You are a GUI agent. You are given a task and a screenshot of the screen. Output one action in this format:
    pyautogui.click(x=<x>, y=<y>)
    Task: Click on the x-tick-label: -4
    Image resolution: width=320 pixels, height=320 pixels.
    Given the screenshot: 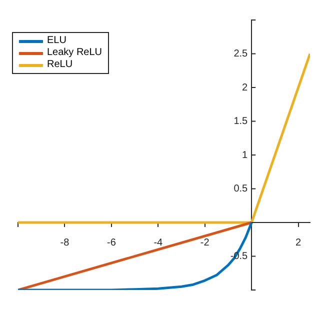 What is the action you would take?
    pyautogui.click(x=159, y=242)
    